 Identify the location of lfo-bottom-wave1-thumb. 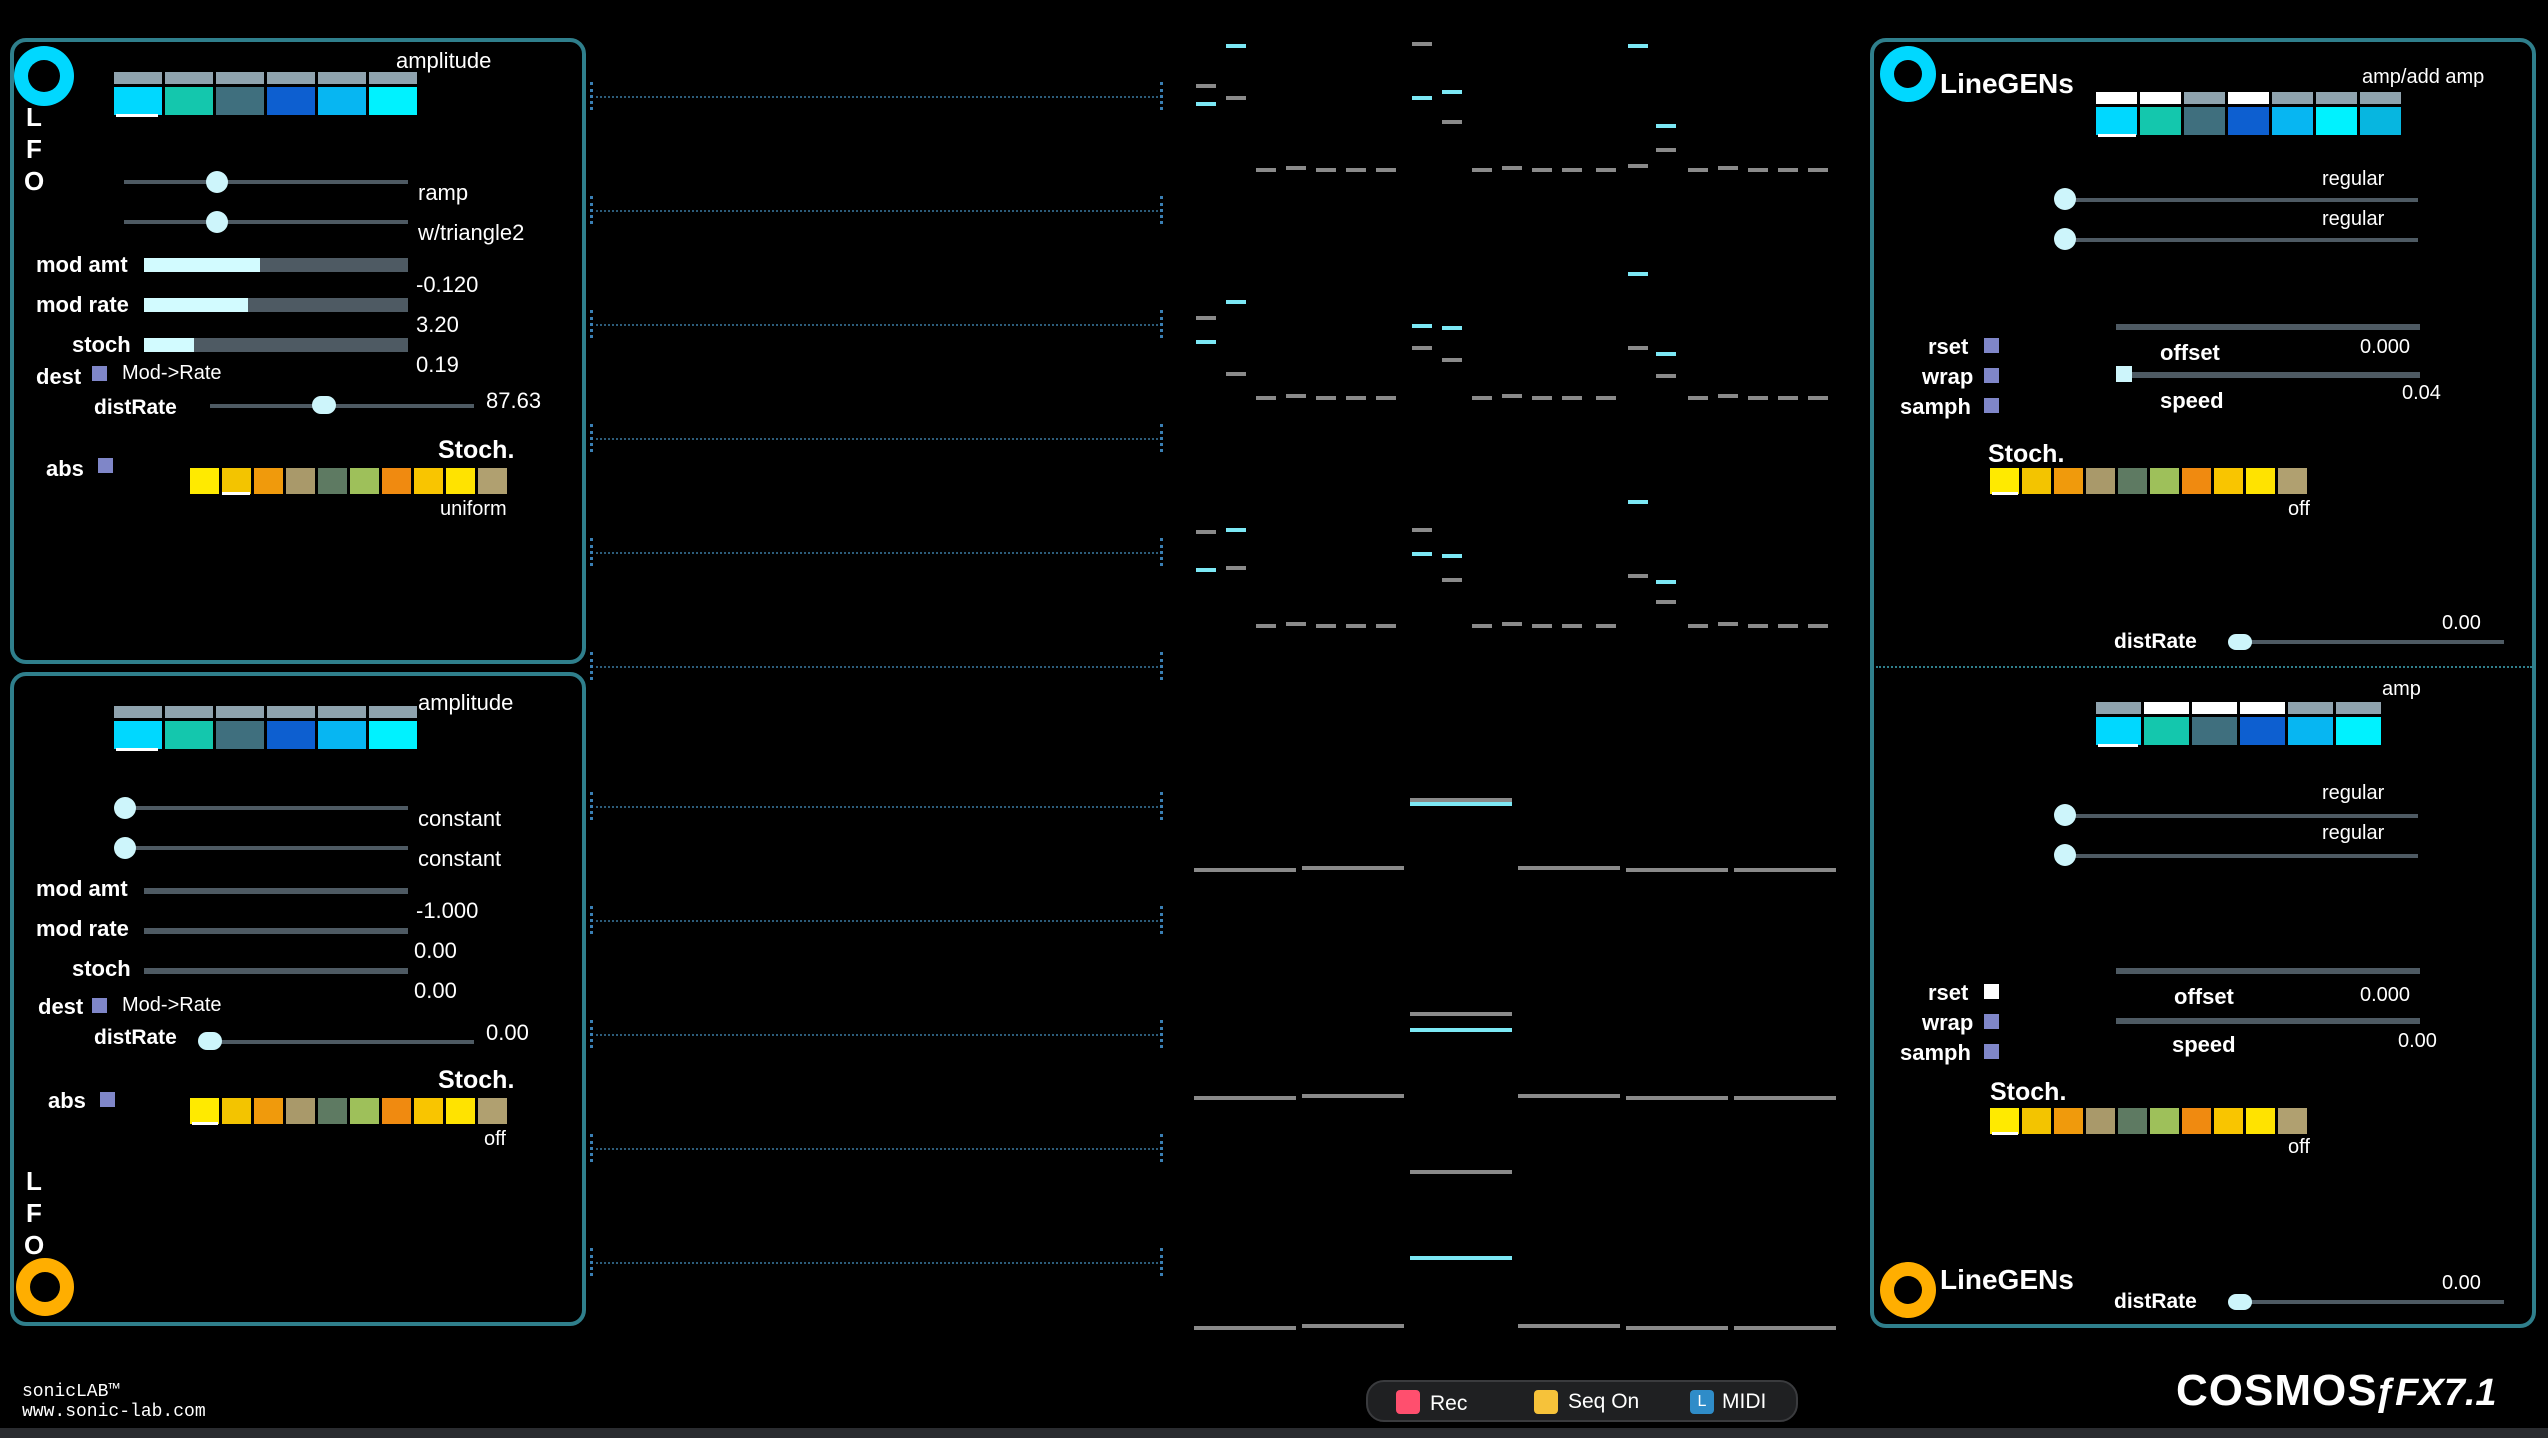
(125, 808).